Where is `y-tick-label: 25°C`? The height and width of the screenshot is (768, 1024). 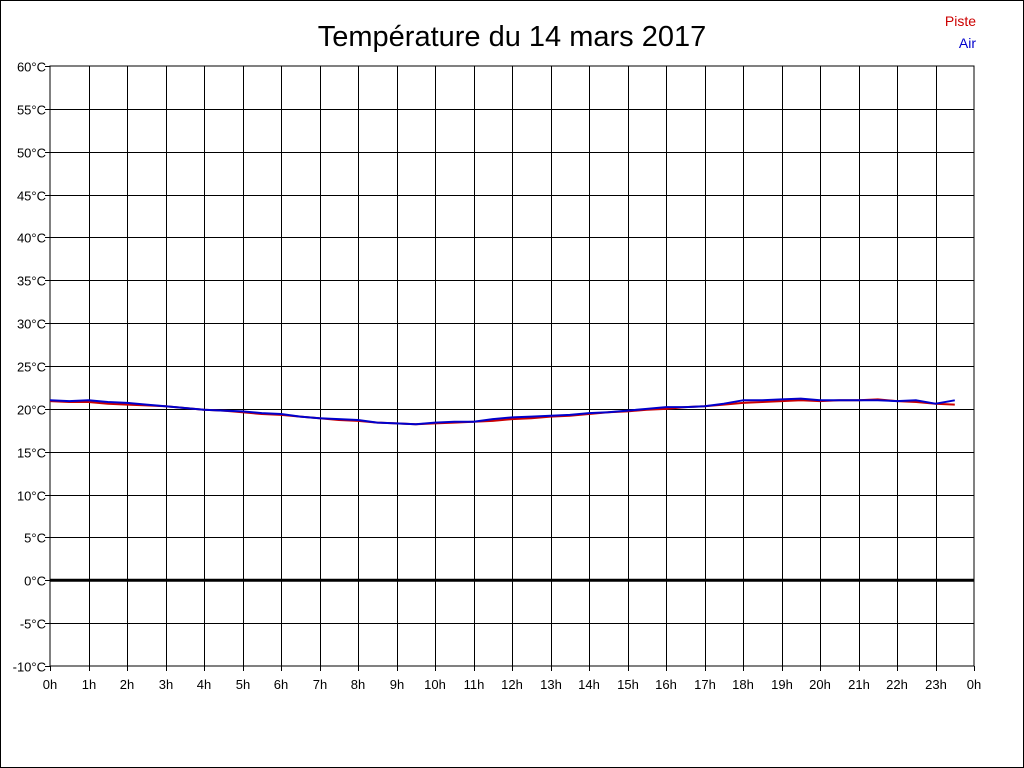
y-tick-label: 25°C is located at coordinates (31, 367).